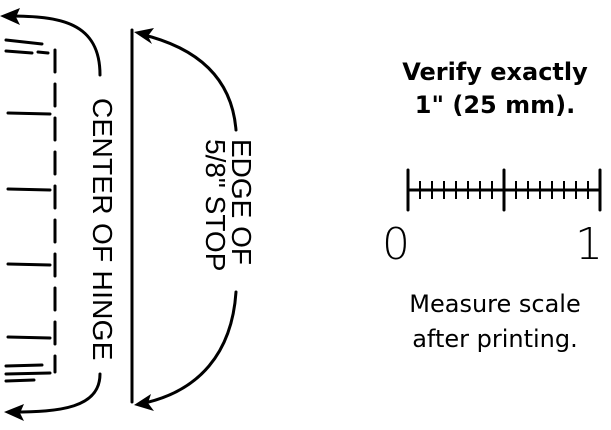  What do you see at coordinates (396, 244) in the screenshot?
I see `ruler-start-label: 0` at bounding box center [396, 244].